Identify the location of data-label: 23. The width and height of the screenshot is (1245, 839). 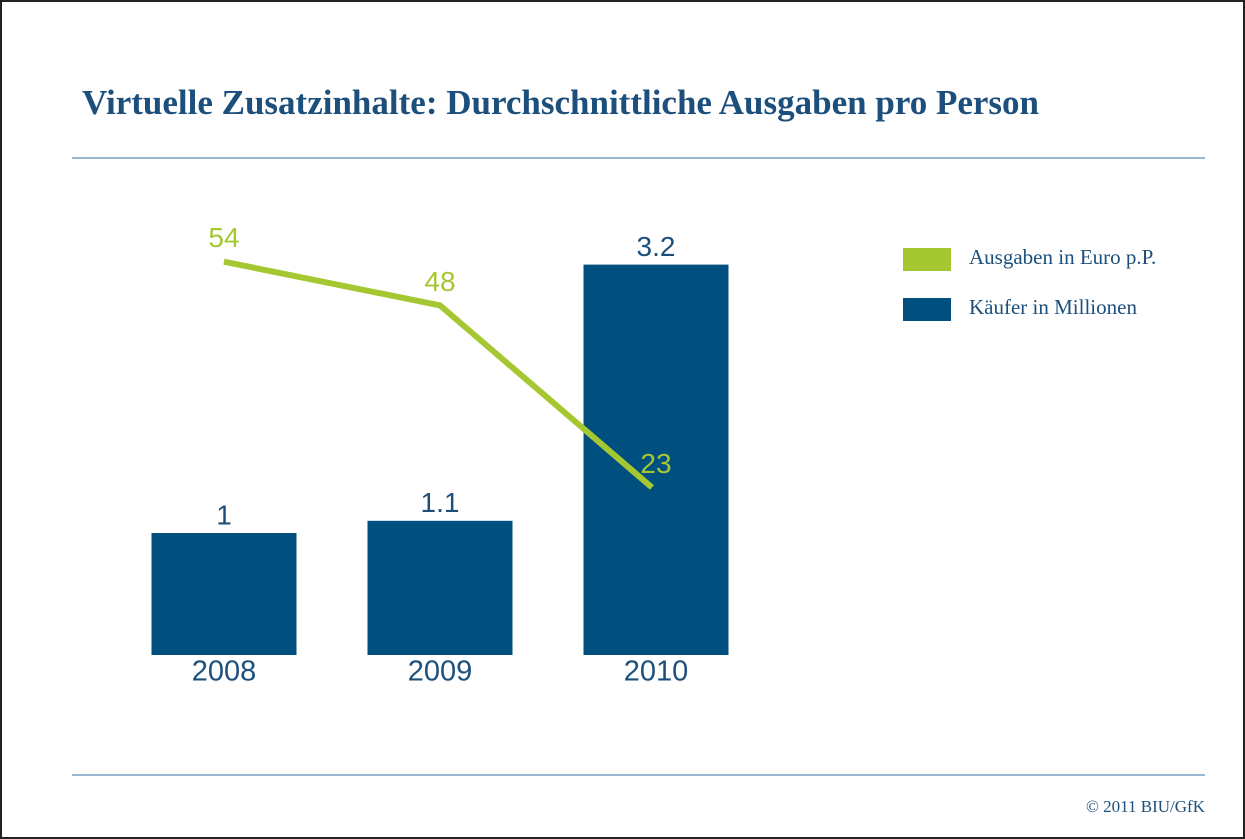
(655, 463).